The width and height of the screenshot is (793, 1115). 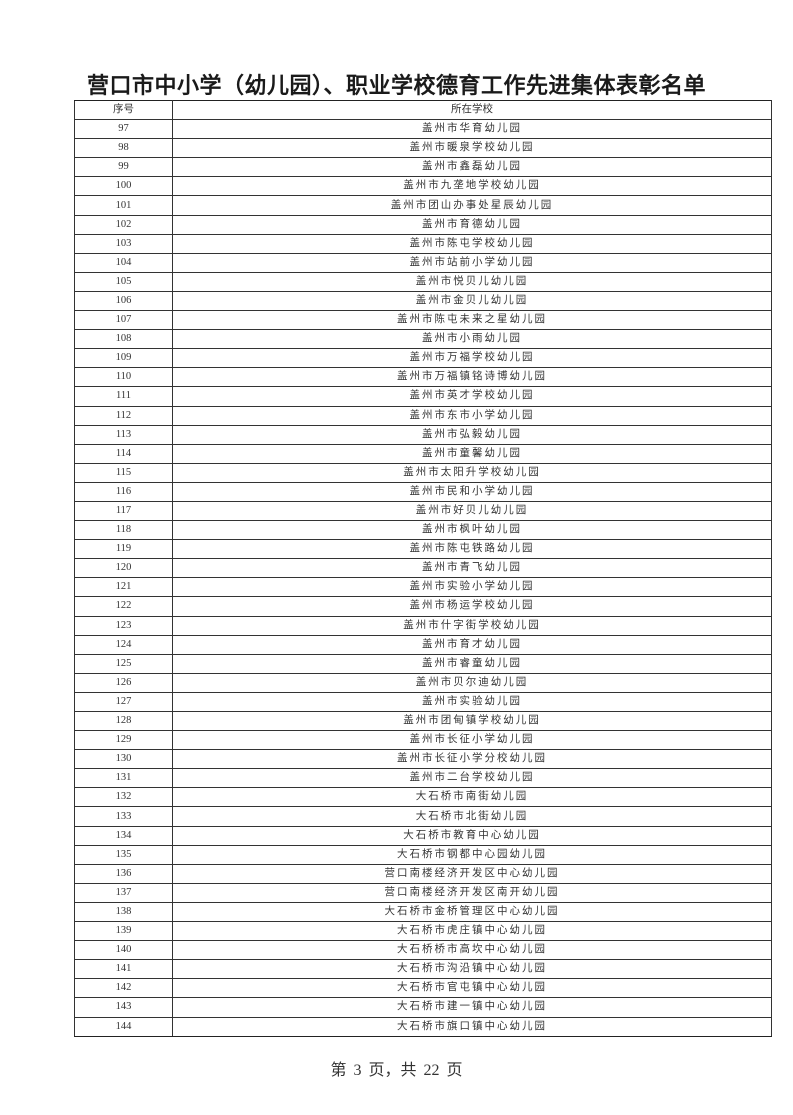 I want to click on table-row: 114 盖州市童馨幼儿园, so click(x=423, y=453).